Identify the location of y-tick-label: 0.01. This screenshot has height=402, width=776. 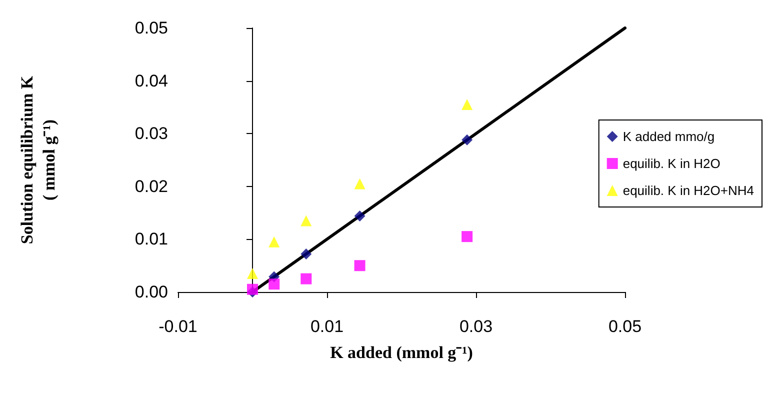
(151, 239).